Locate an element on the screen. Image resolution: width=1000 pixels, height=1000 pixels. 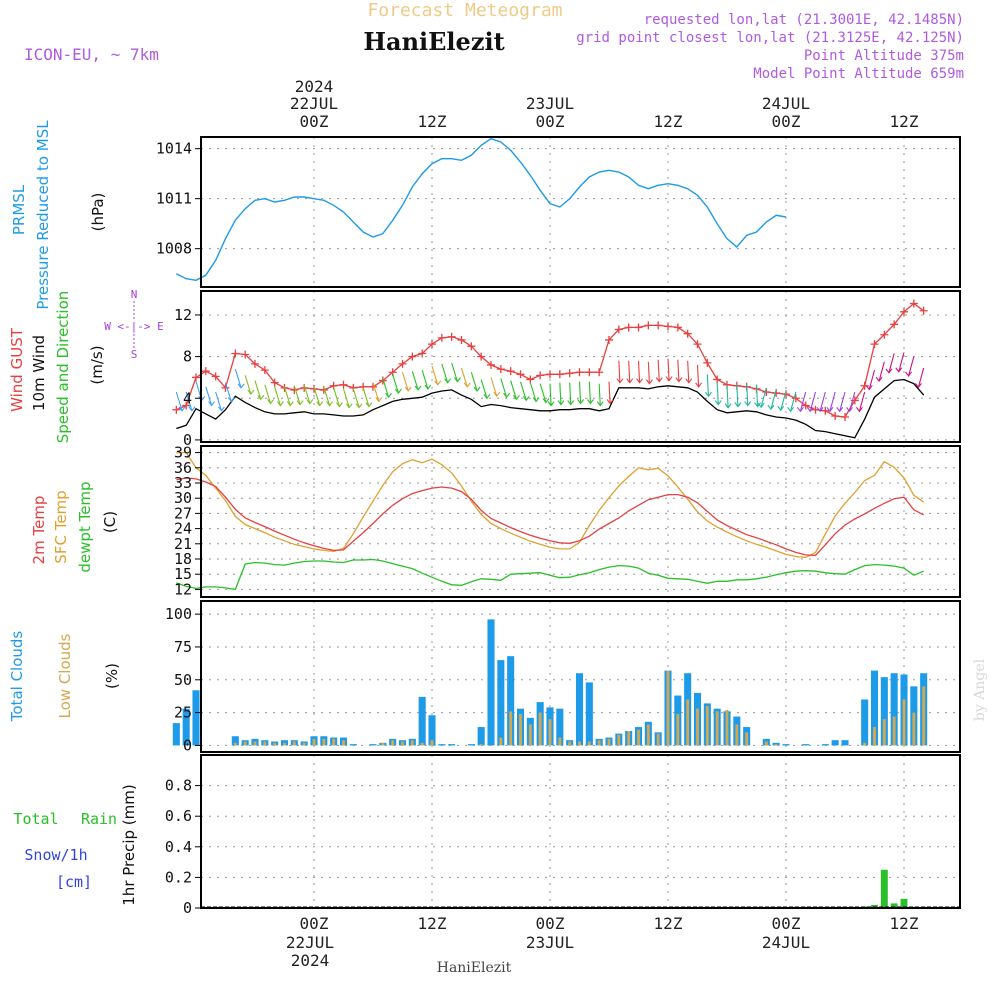
ytick-label-temperature-7: 33 is located at coordinates (183, 483).